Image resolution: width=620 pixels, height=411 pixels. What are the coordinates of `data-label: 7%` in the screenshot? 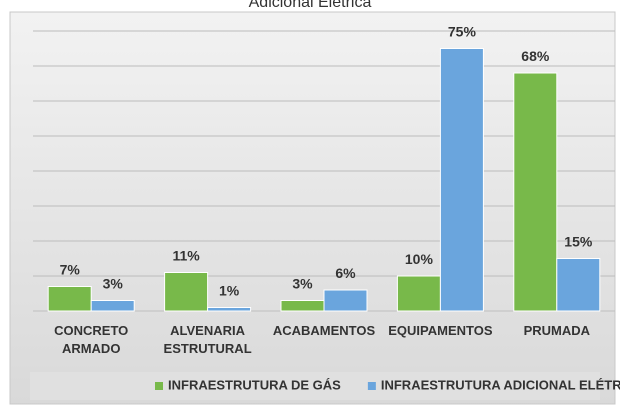 It's located at (70, 270).